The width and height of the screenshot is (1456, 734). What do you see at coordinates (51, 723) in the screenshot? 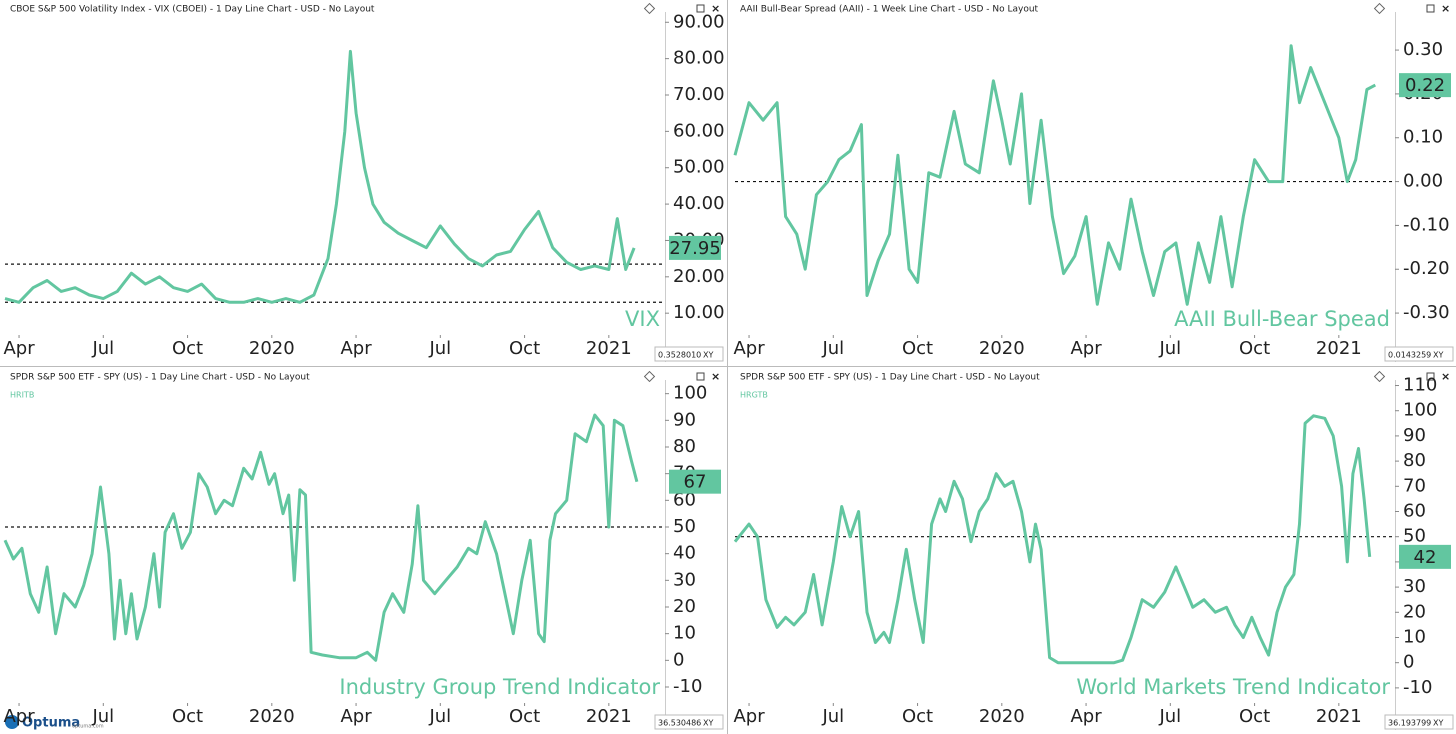
I see `logo-text: Optuma` at bounding box center [51, 723].